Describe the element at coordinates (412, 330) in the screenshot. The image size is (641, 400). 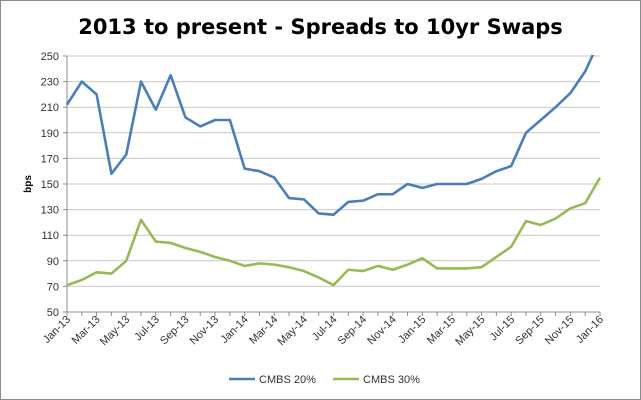
I see `x-tick-label: Jan-15` at that location.